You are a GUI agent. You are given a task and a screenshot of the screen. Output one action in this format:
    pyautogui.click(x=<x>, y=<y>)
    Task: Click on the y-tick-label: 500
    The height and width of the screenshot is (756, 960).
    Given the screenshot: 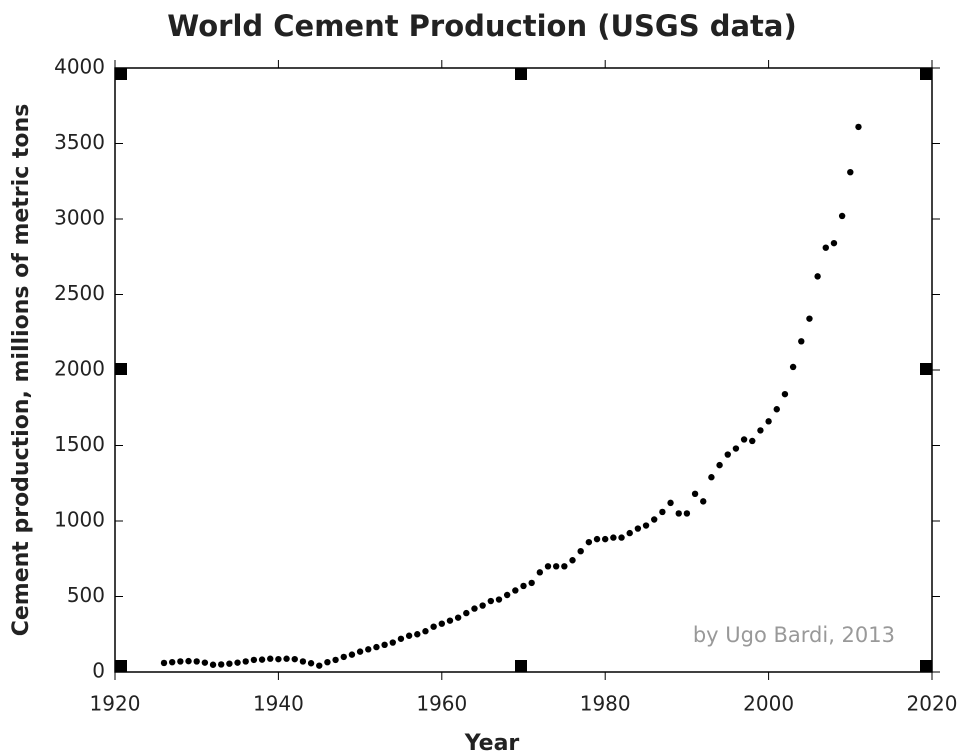 What is the action you would take?
    pyautogui.click(x=86, y=595)
    